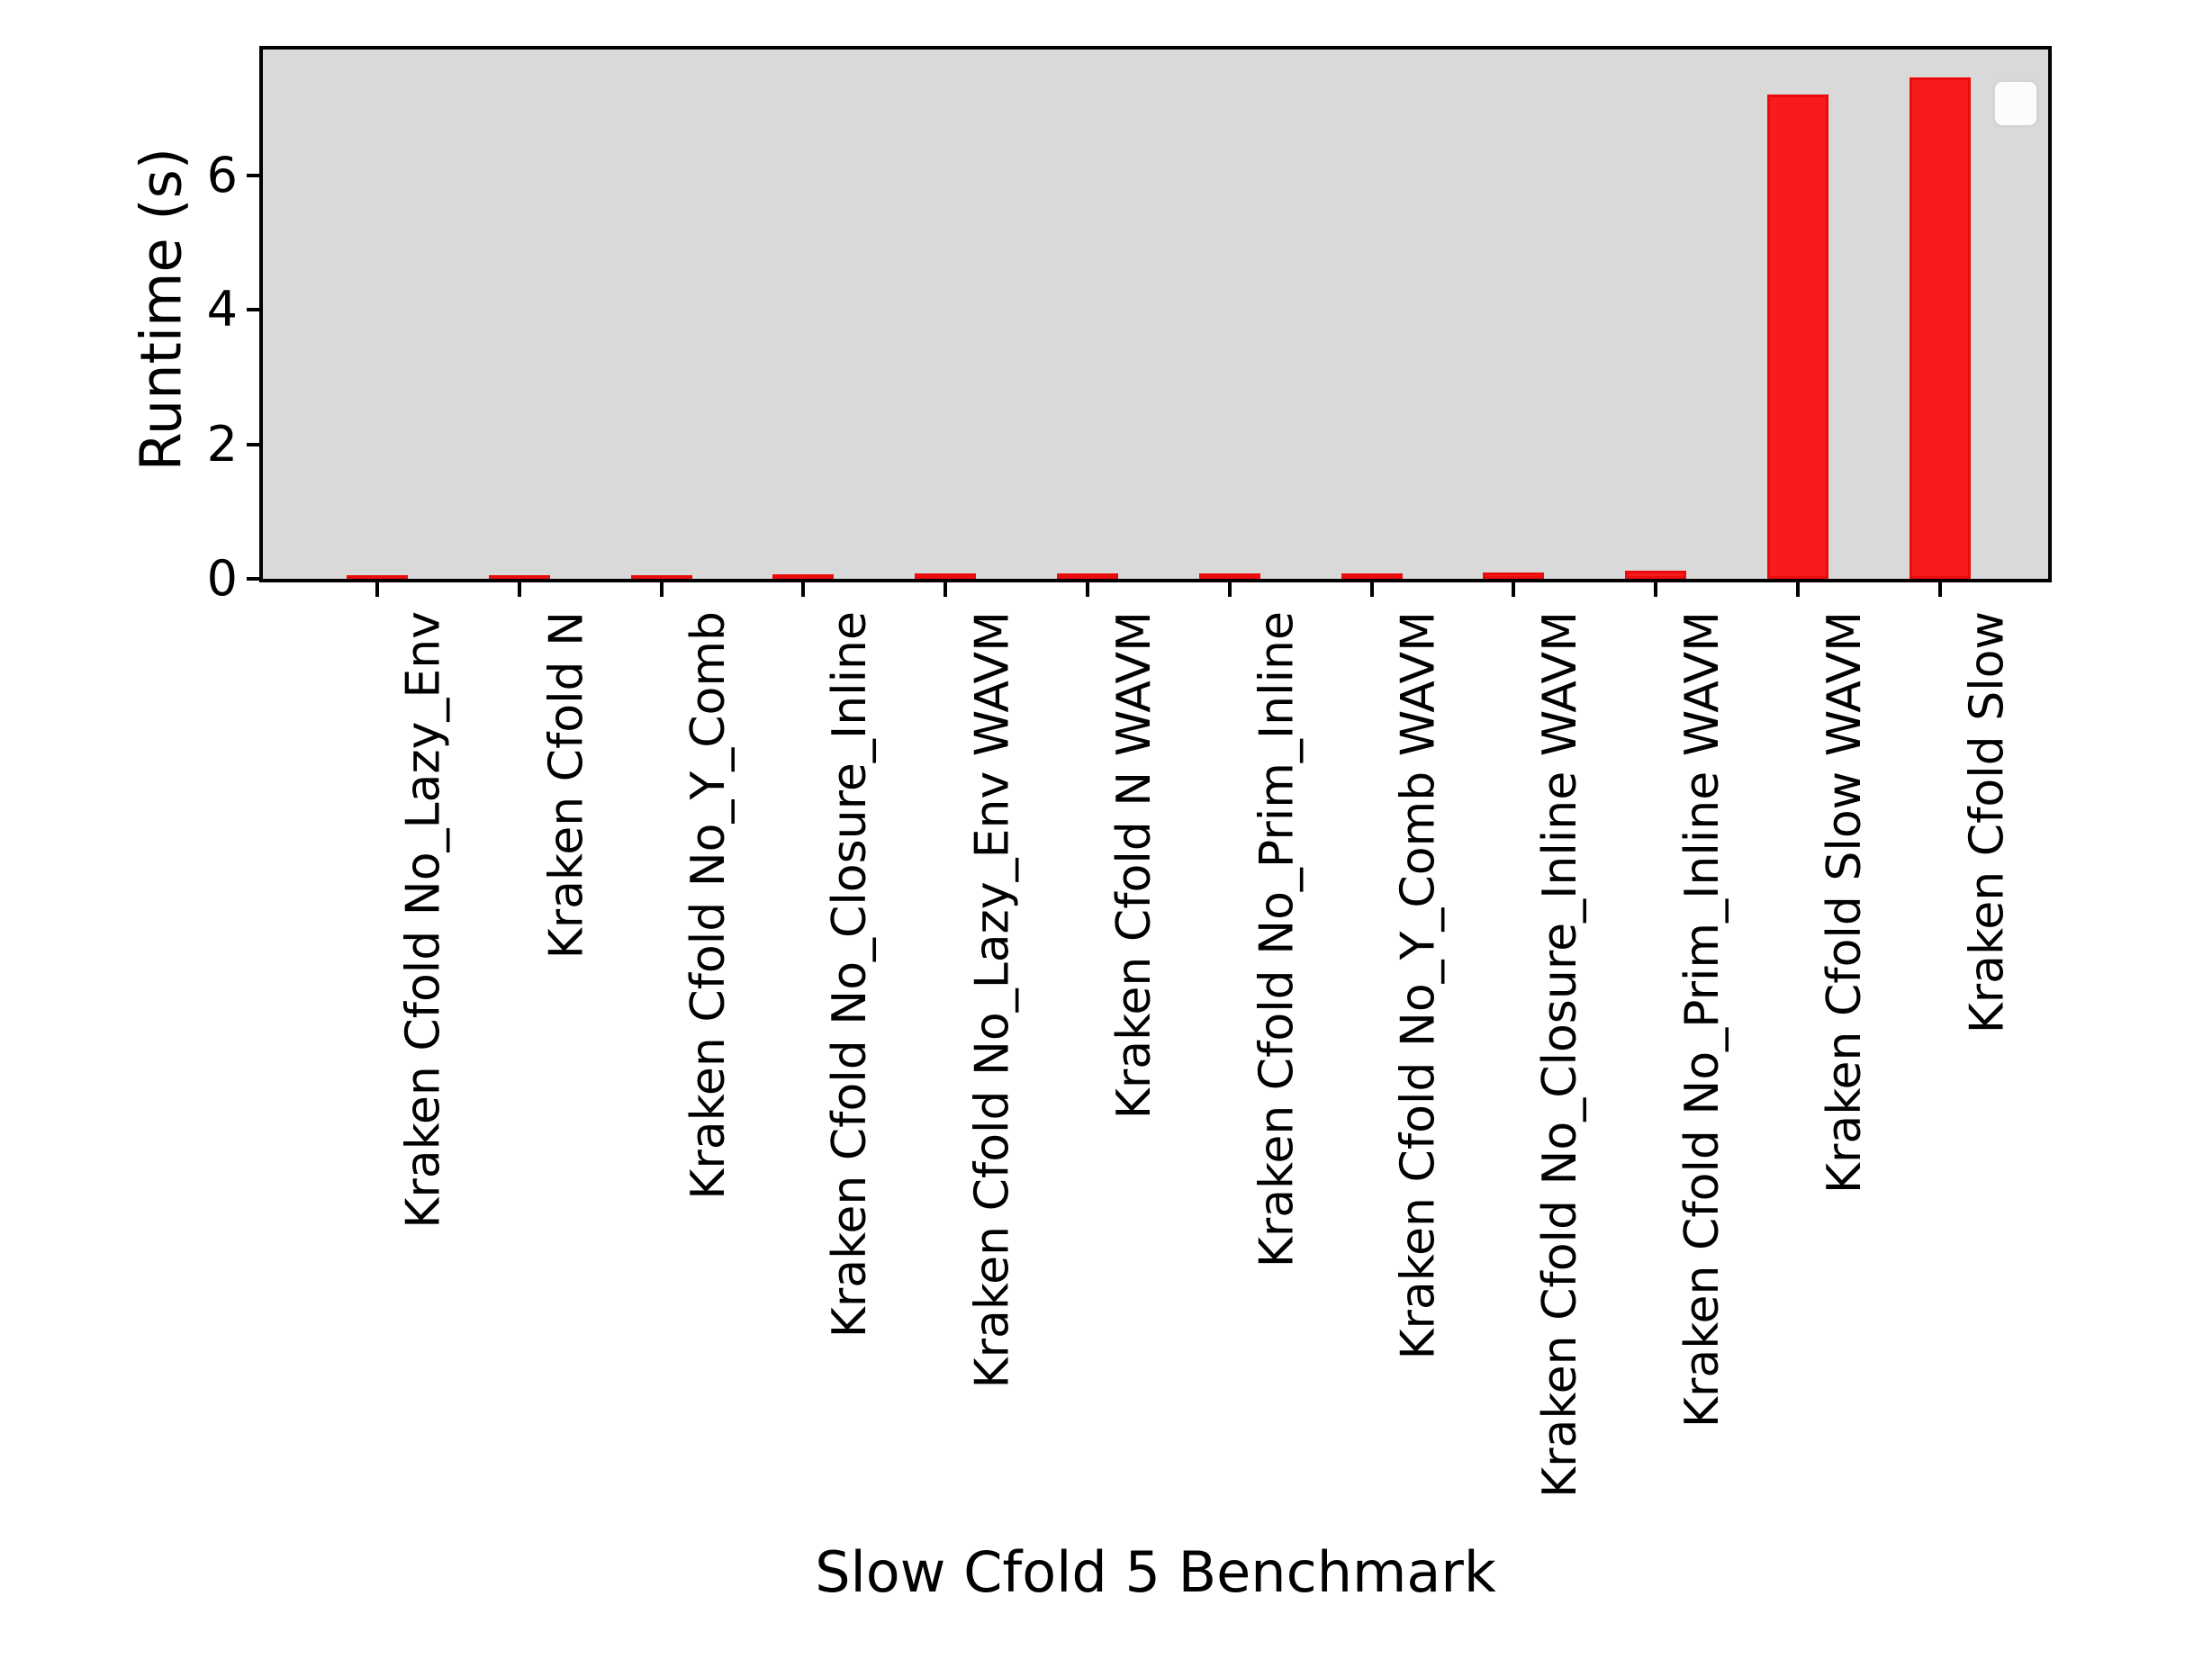 This screenshot has width=2212, height=1659. What do you see at coordinates (222, 309) in the screenshot?
I see `y-tick-label: 4` at bounding box center [222, 309].